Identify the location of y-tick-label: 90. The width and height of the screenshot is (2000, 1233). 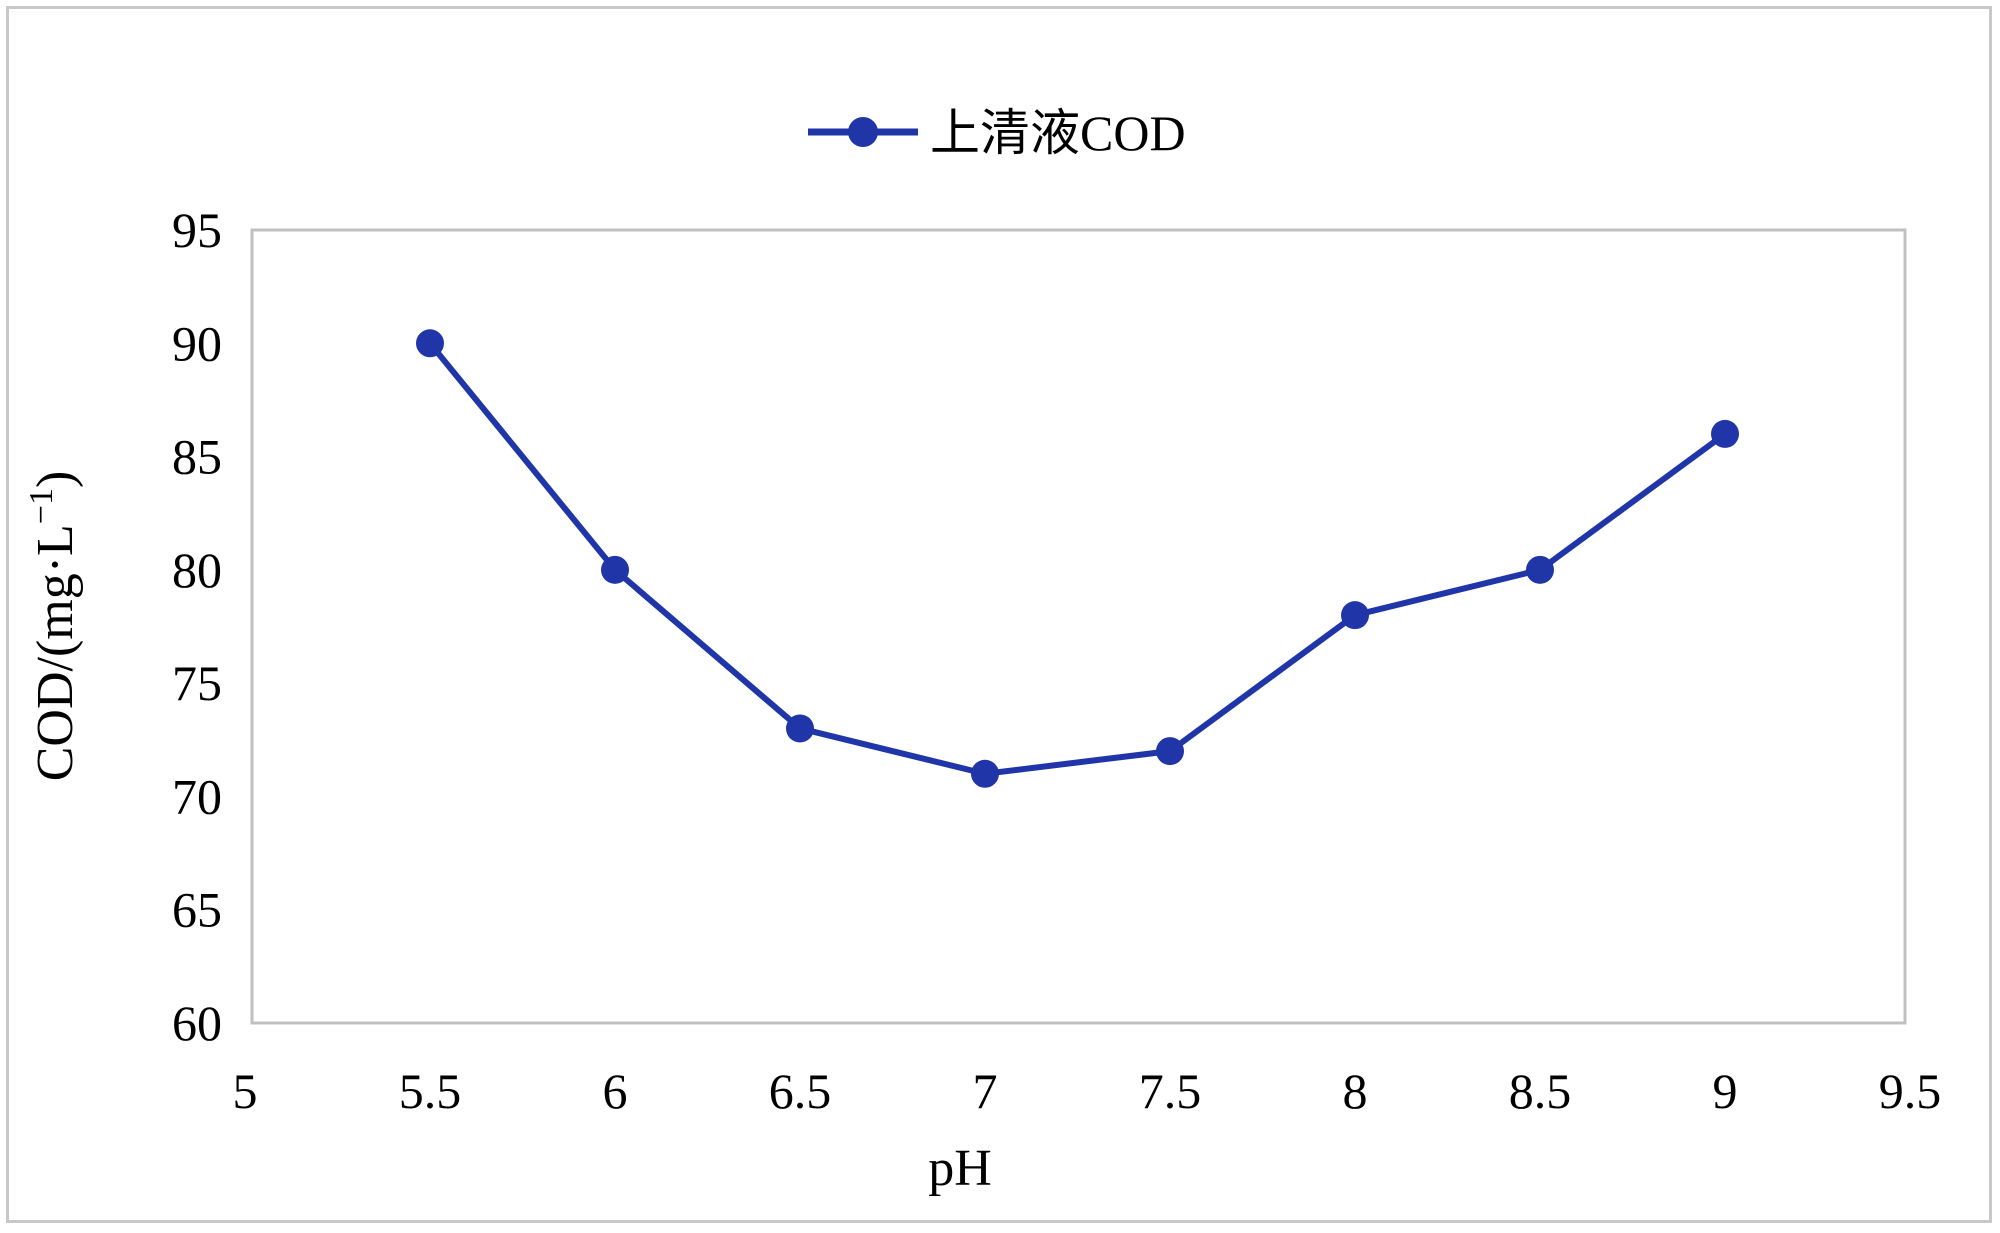
(197, 343).